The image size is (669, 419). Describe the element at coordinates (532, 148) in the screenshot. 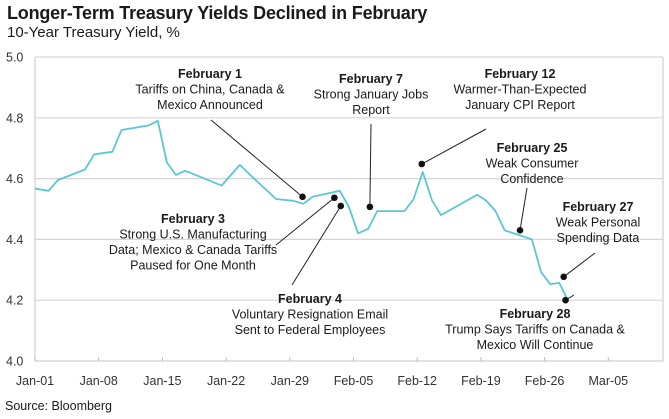

I see `annotation-date: February 25` at that location.